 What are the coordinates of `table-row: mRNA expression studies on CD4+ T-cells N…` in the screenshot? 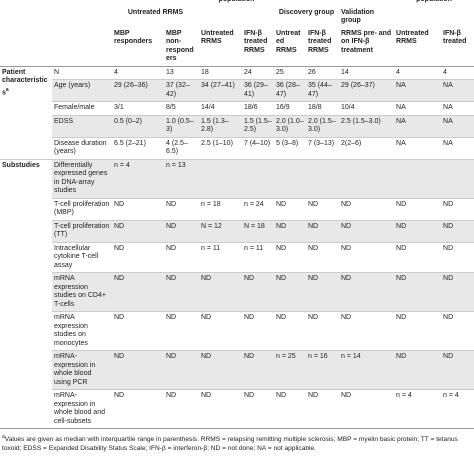 It's located at (237, 292).